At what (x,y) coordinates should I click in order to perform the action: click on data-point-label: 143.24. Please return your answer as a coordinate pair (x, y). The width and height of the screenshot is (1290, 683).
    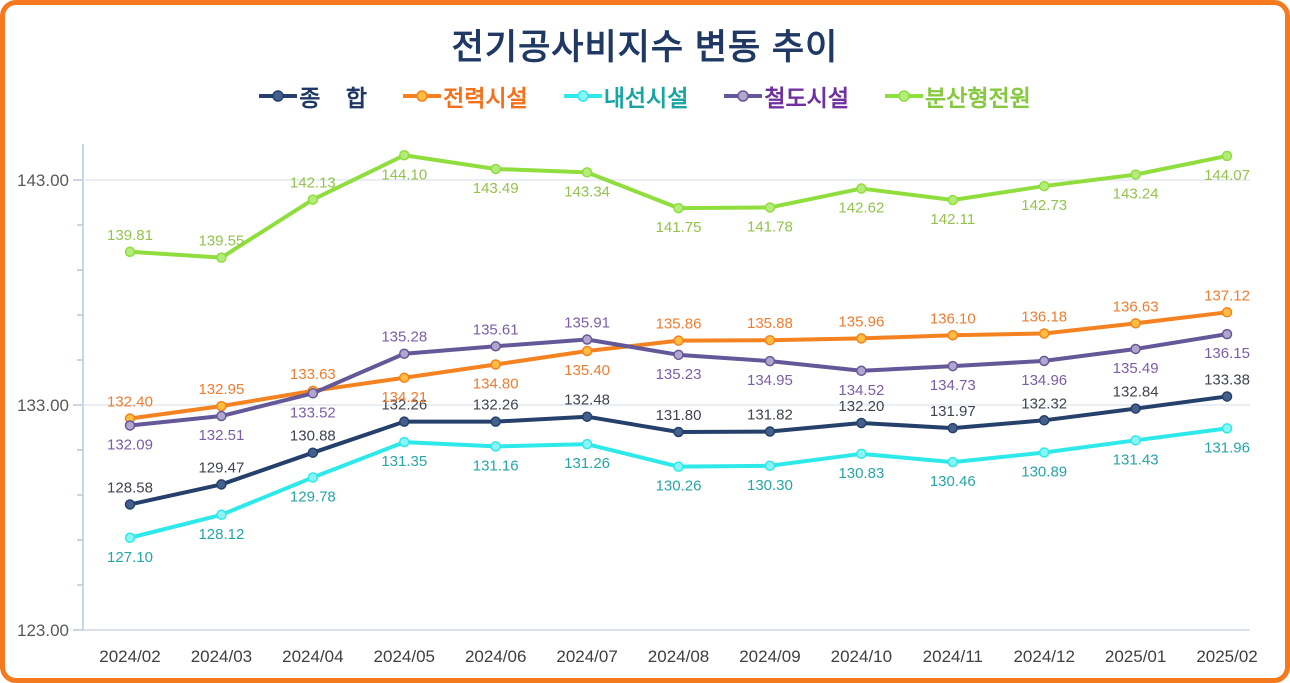
    Looking at the image, I should click on (1136, 194).